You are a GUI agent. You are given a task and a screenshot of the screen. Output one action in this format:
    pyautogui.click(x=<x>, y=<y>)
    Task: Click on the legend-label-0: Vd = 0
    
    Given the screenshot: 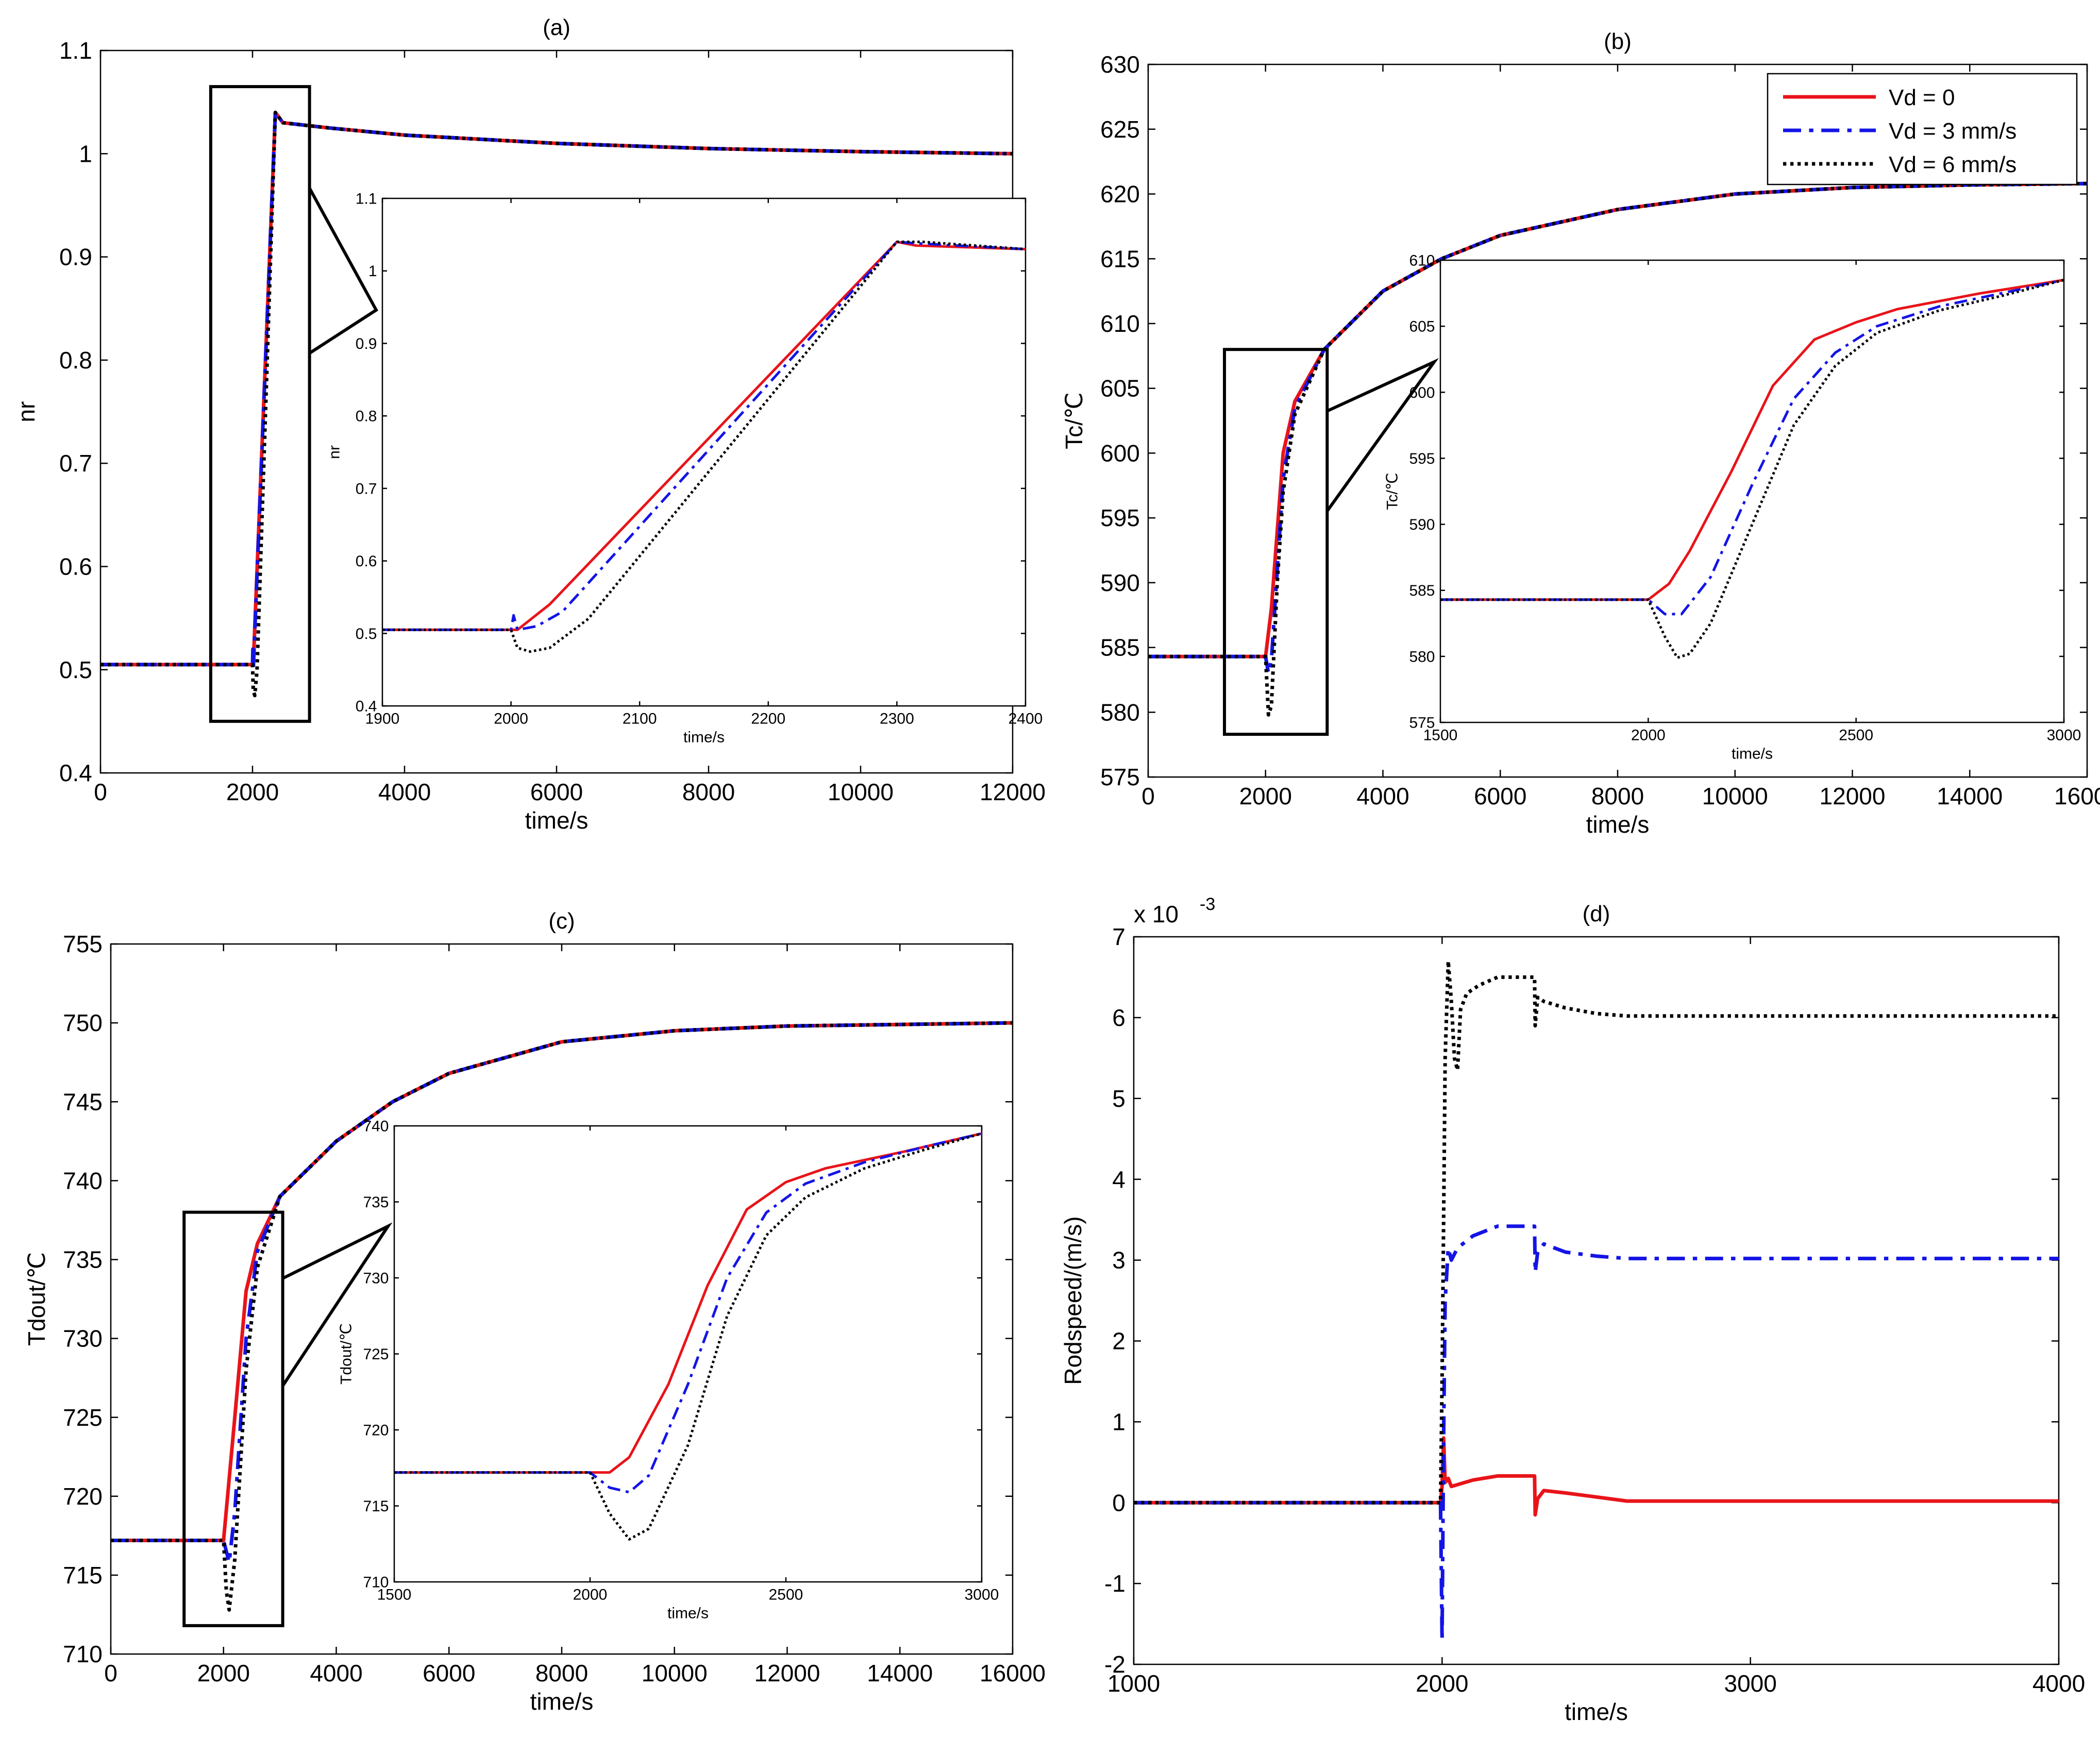 What is the action you would take?
    pyautogui.click(x=1922, y=97)
    